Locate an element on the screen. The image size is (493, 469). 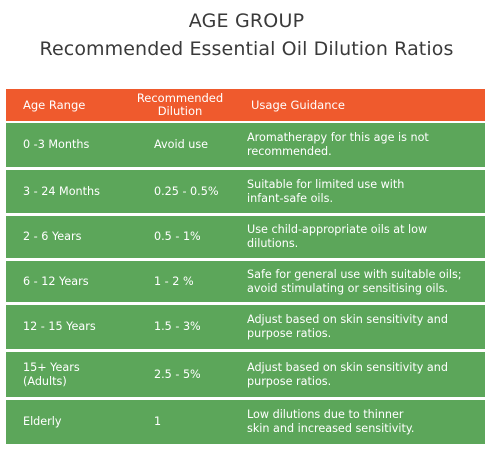
age-range-cell: 3 - 24 Months is located at coordinates (73, 191).